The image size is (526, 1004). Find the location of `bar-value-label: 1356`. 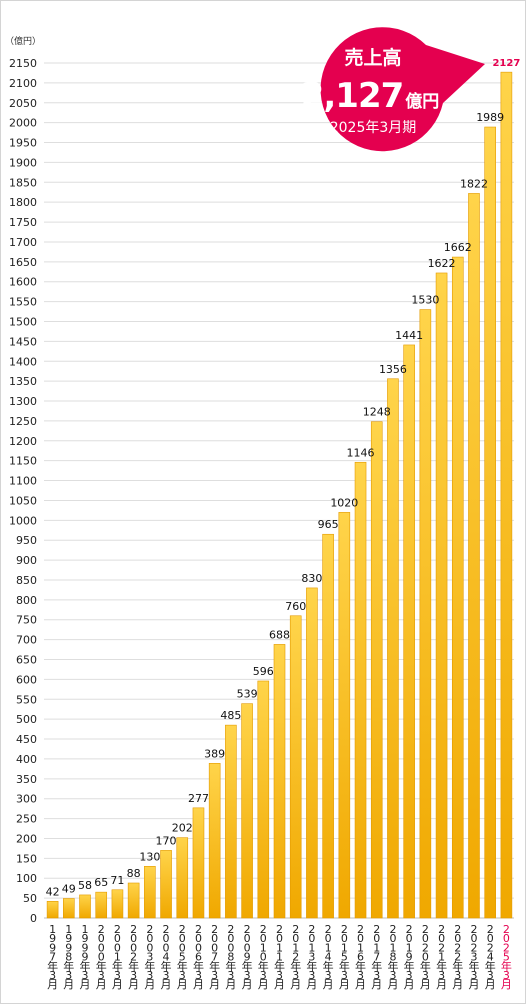

bar-value-label: 1356 is located at coordinates (393, 369).